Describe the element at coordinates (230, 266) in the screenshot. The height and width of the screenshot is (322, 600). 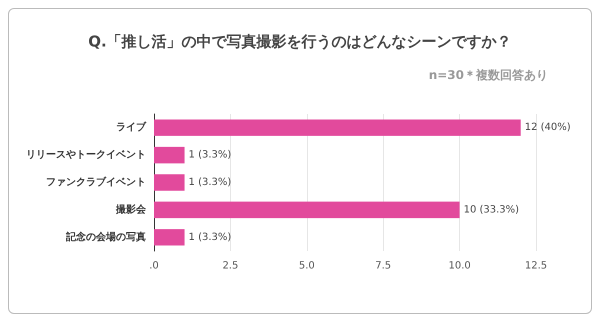
I see `x-tick-label: 2.5` at that location.